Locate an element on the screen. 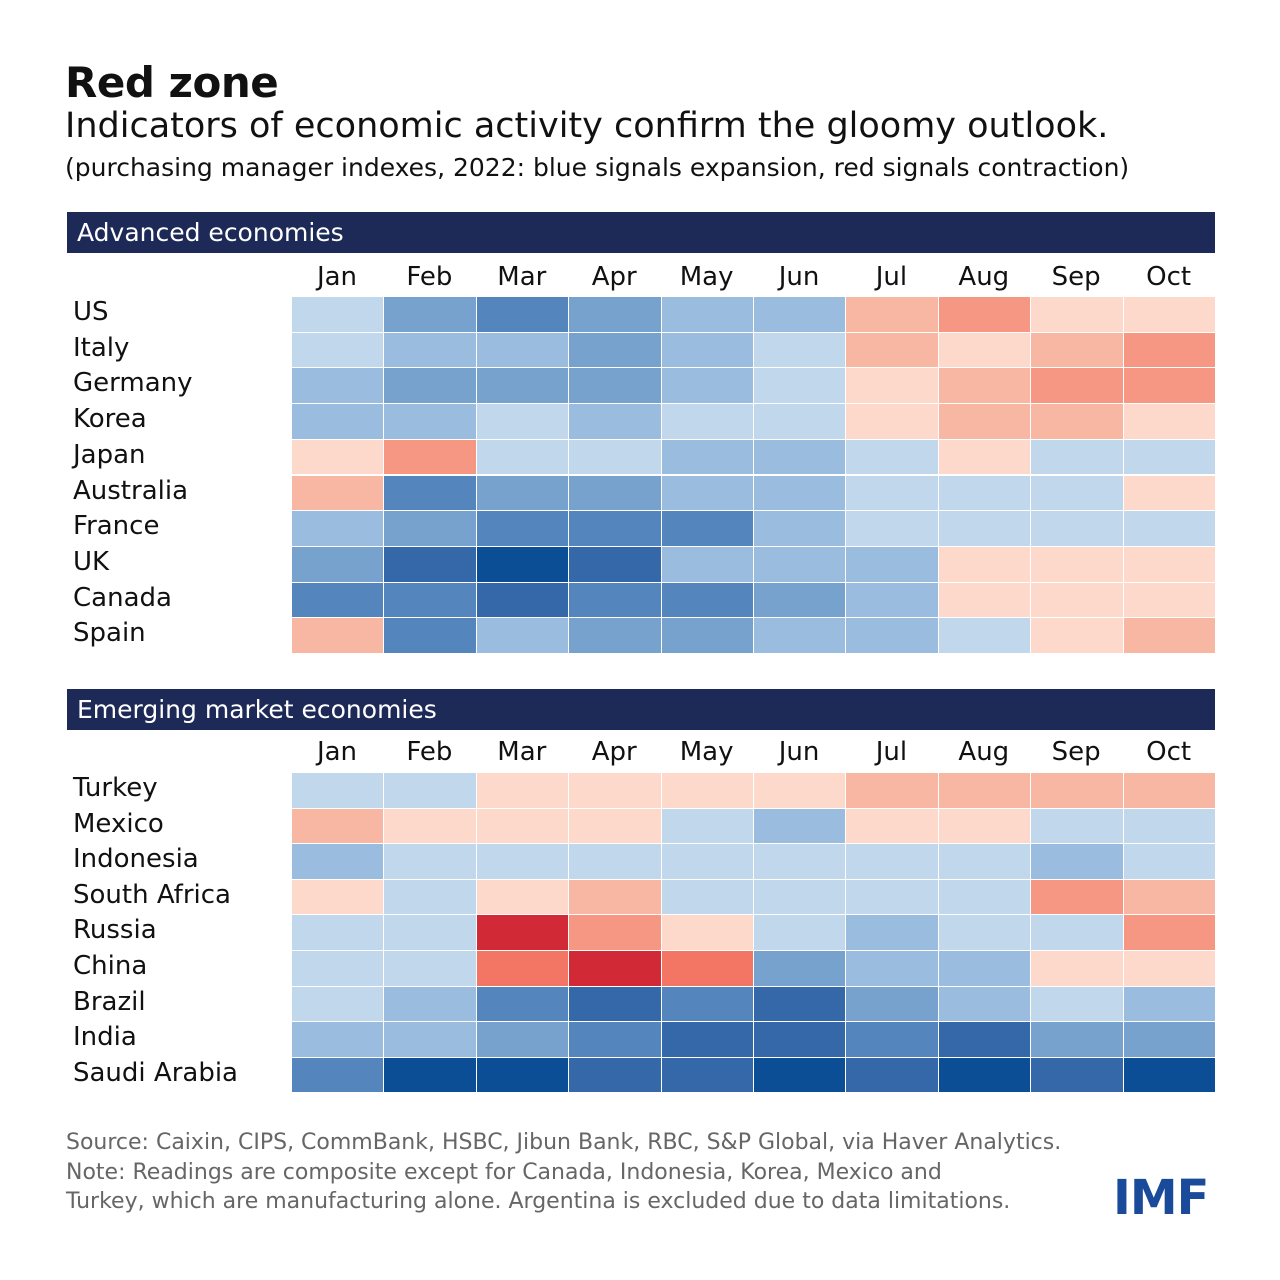  column-label: May is located at coordinates (706, 752).